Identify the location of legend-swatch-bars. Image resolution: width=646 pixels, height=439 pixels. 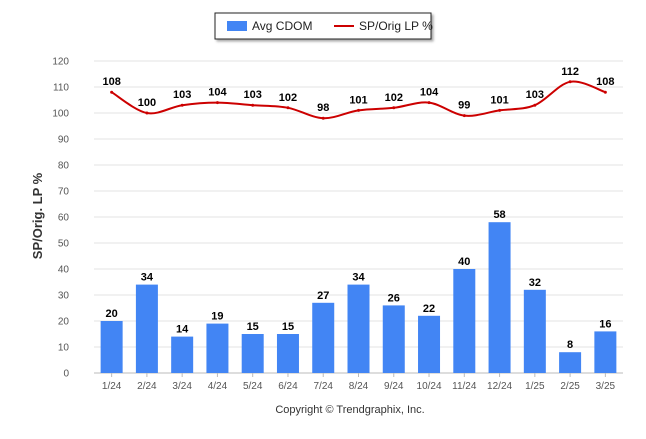
(237, 26).